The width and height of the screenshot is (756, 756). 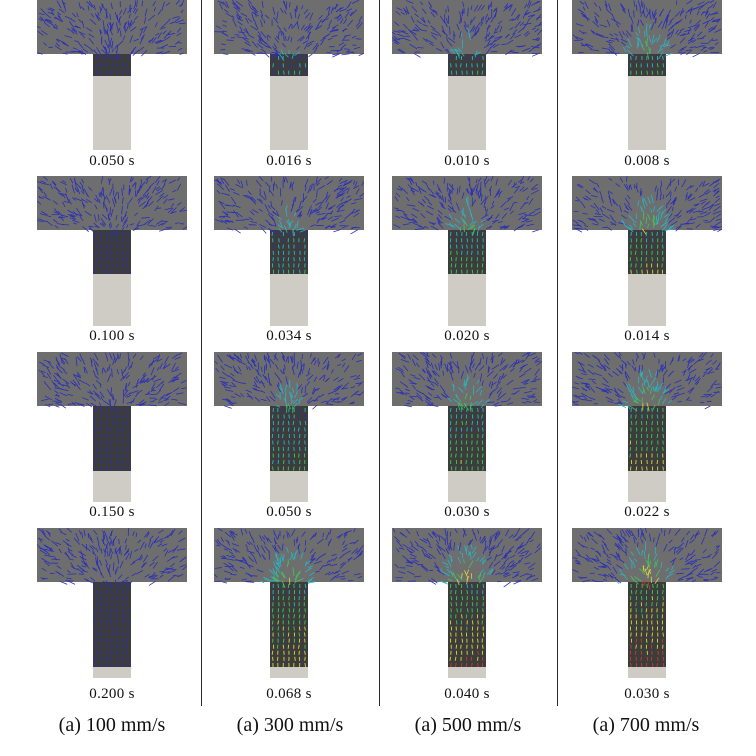 I want to click on time-label: 0.020 s, so click(x=467, y=336).